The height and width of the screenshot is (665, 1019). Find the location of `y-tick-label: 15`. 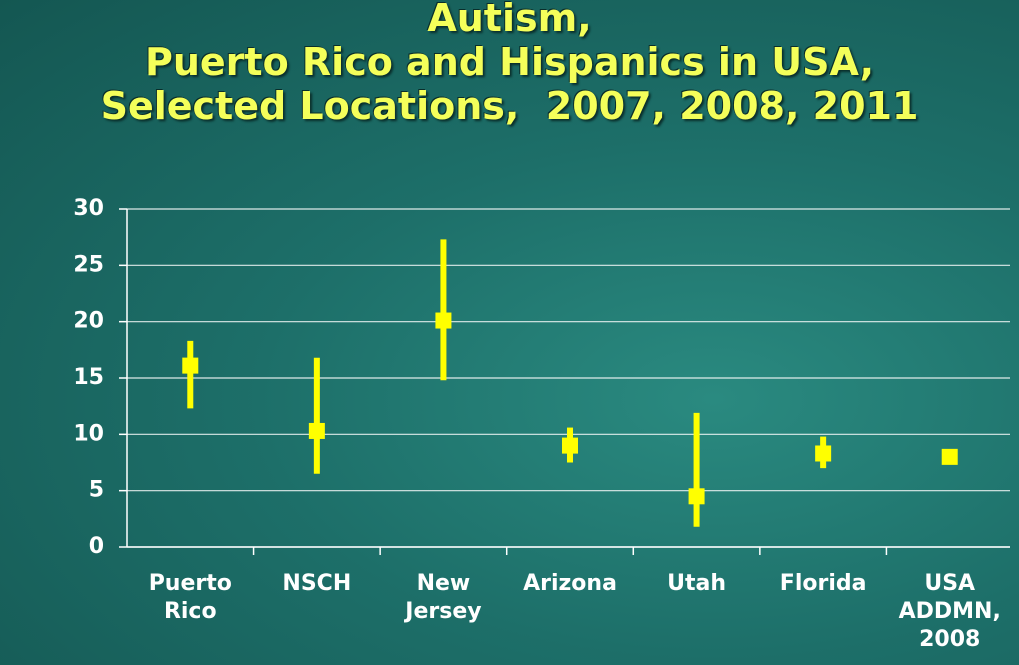

y-tick-label: 15 is located at coordinates (88, 377).